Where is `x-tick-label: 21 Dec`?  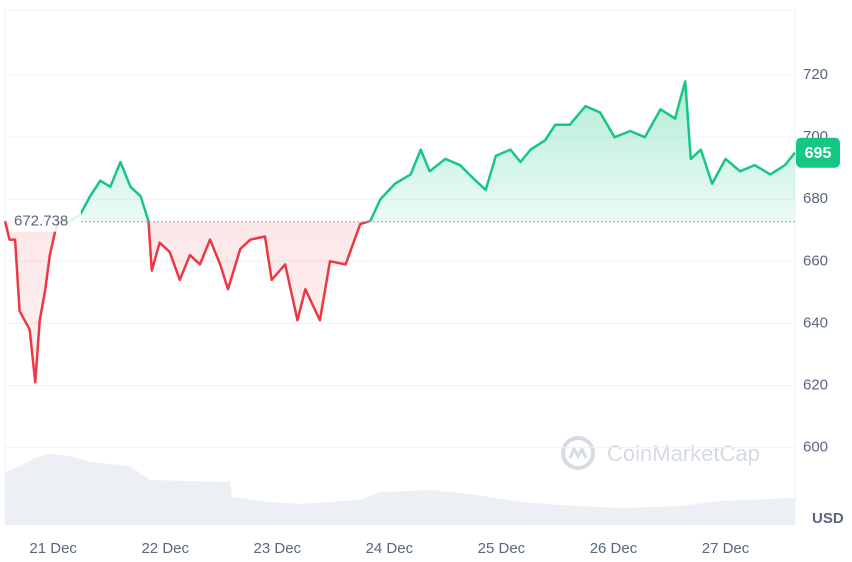 x-tick-label: 21 Dec is located at coordinates (53, 548).